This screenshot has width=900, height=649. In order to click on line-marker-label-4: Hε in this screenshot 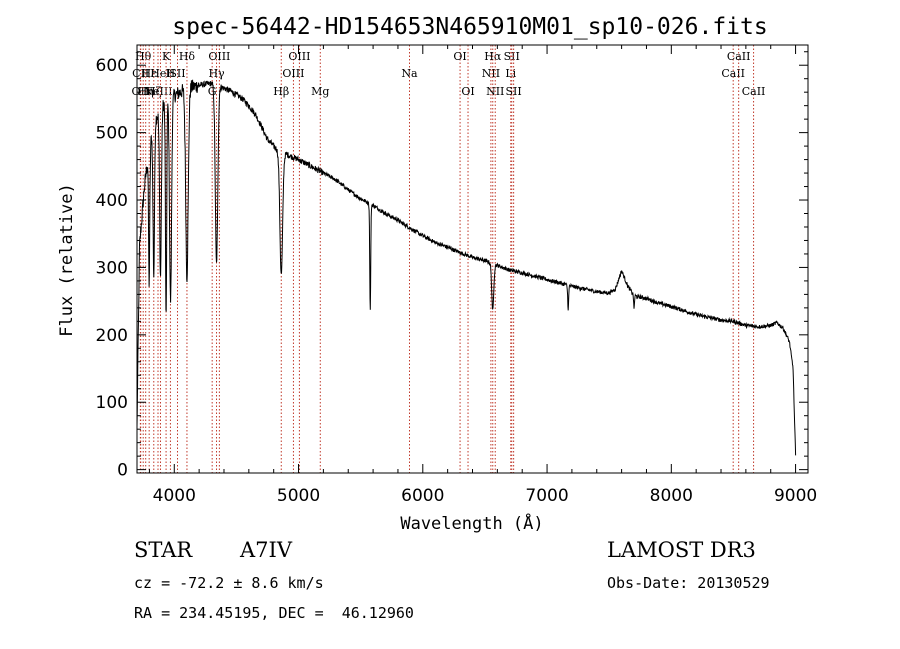, I will do `click(150, 73)`.